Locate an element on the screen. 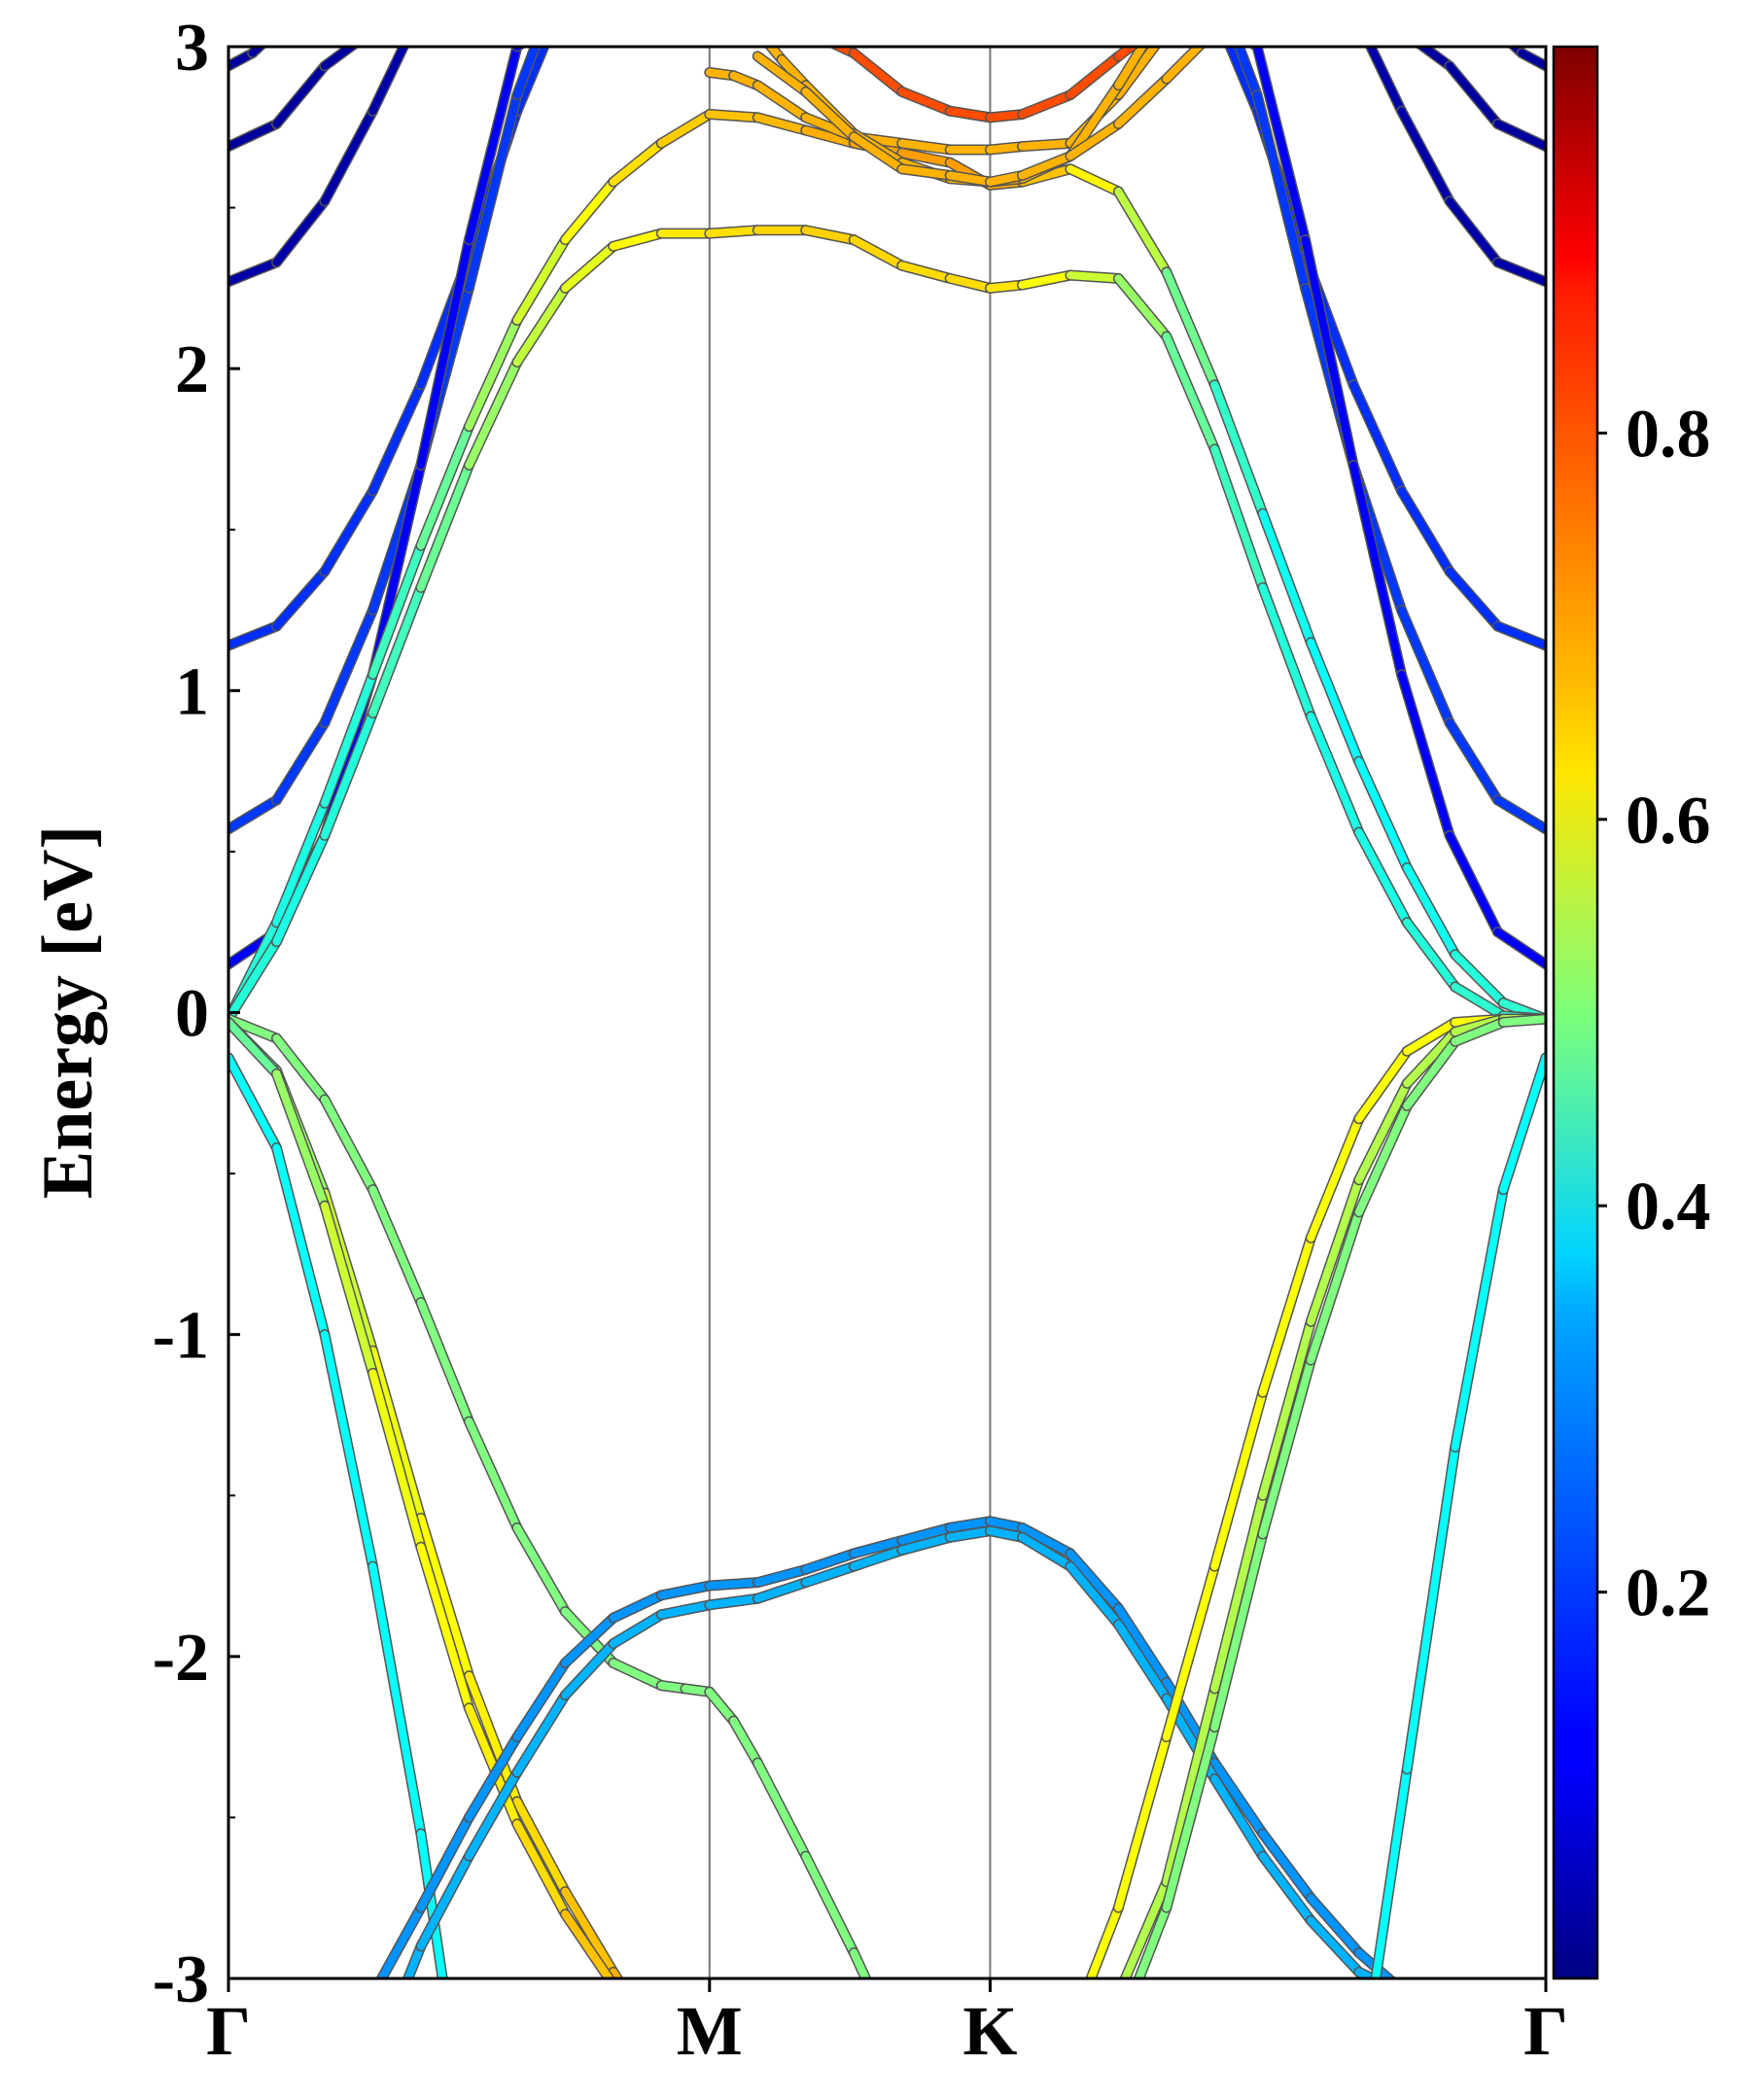 This screenshot has width=1750, height=2100. y-tick-label: 1 is located at coordinates (192, 691).